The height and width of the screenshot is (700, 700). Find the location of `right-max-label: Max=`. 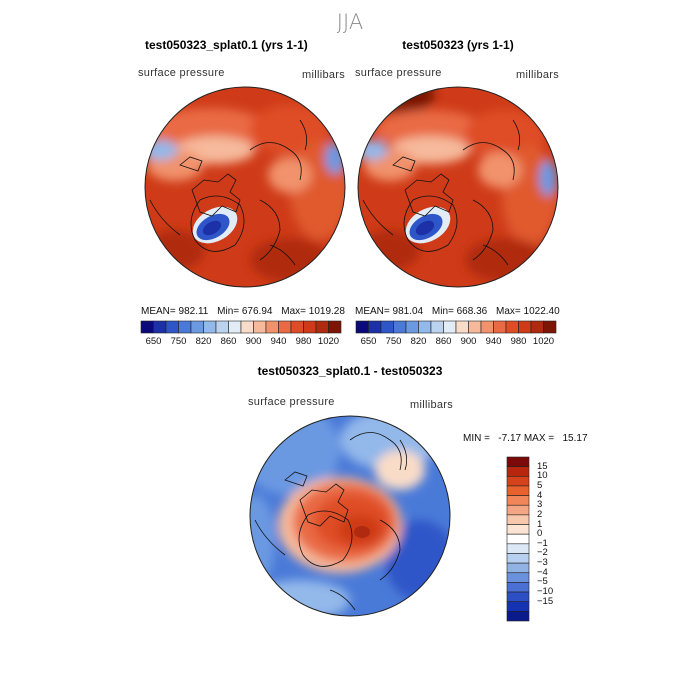

right-max-label: Max= is located at coordinates (508, 311).